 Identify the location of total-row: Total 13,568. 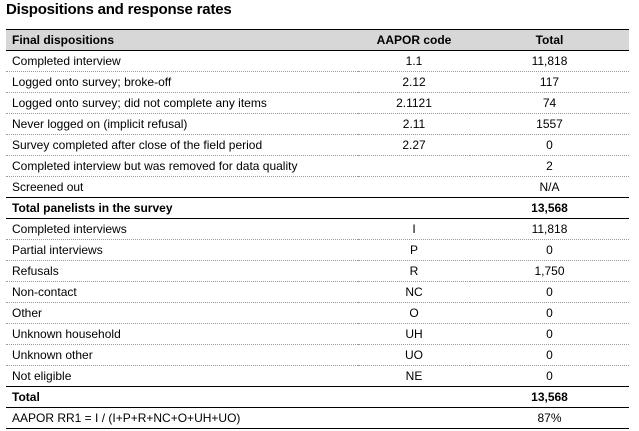
(317, 397).